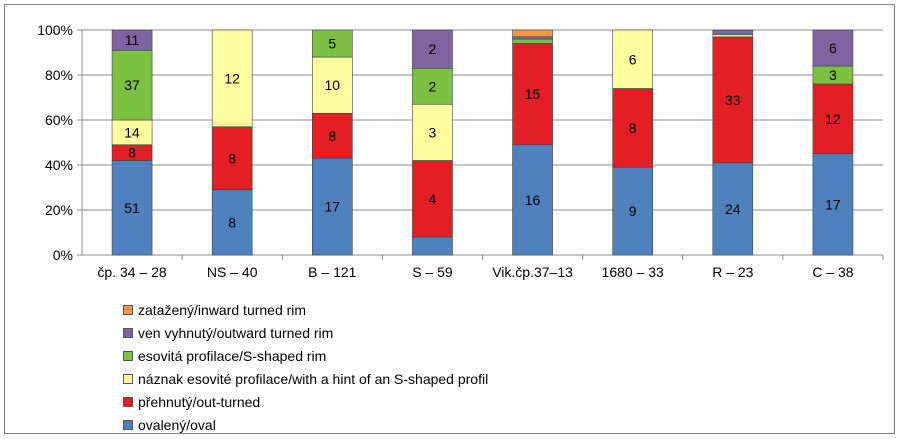 This screenshot has height=439, width=901. I want to click on data-label: 5, so click(332, 44).